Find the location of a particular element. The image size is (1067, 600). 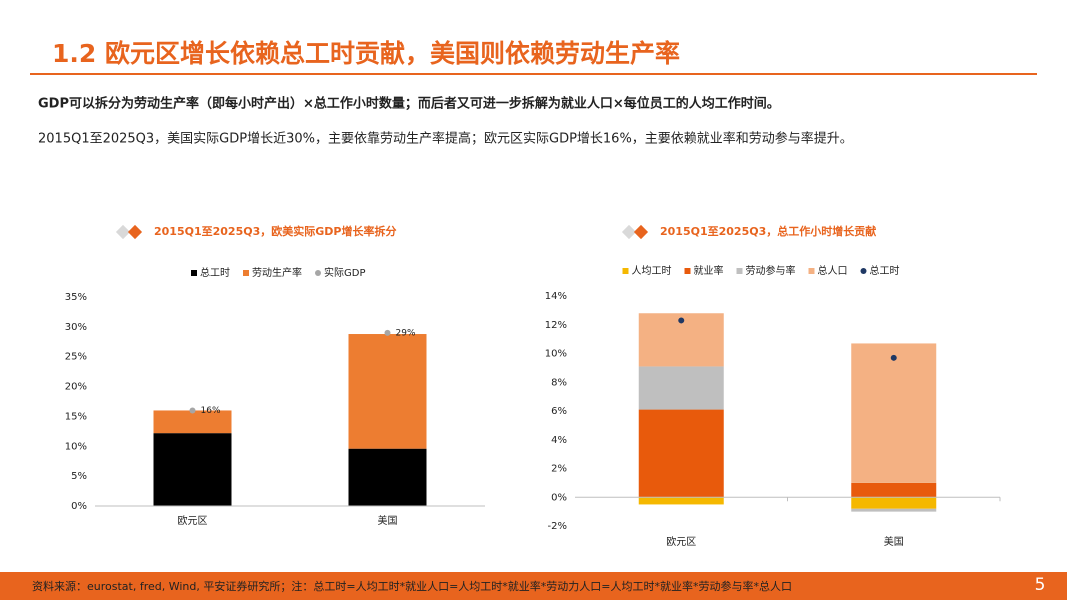

y-tick-label: 2% is located at coordinates (559, 469).